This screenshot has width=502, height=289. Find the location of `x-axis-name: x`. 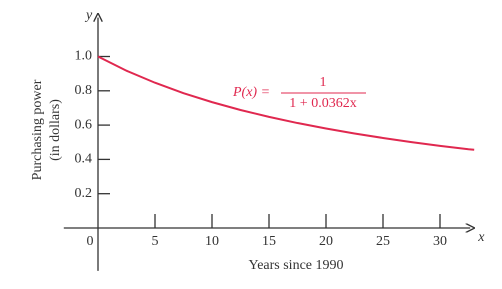

x-axis-name: x is located at coordinates (481, 237).